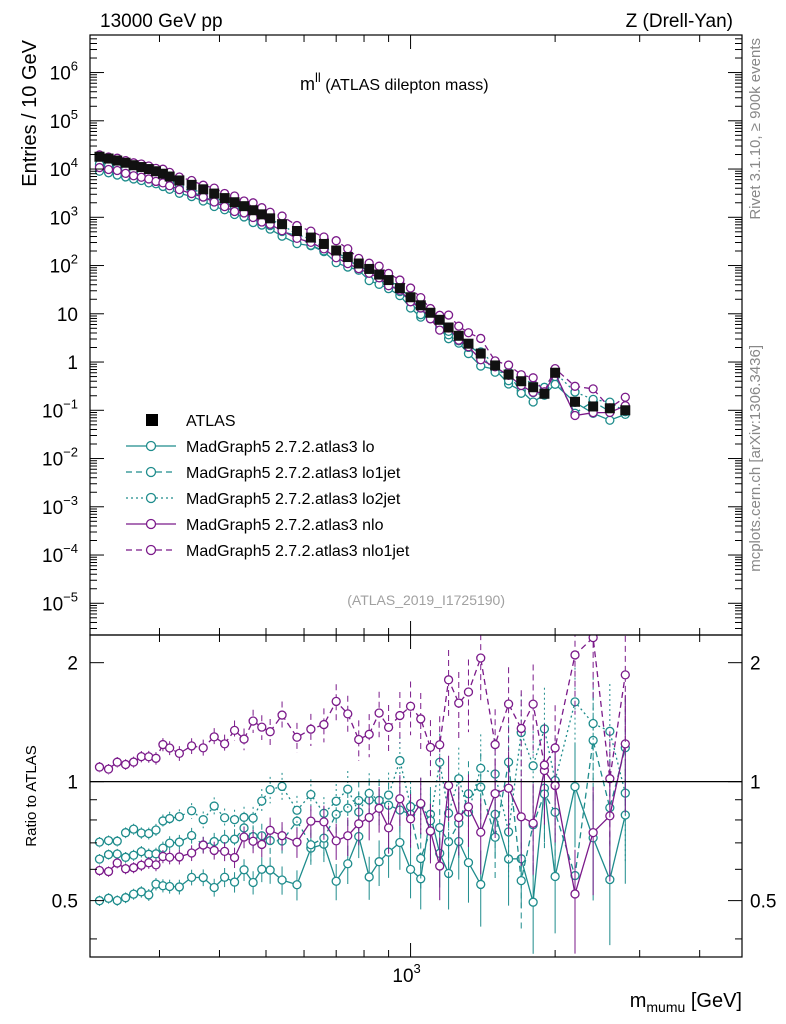 The height and width of the screenshot is (1024, 786). I want to click on y-tick-label-exp: −5, so click(70, 596).